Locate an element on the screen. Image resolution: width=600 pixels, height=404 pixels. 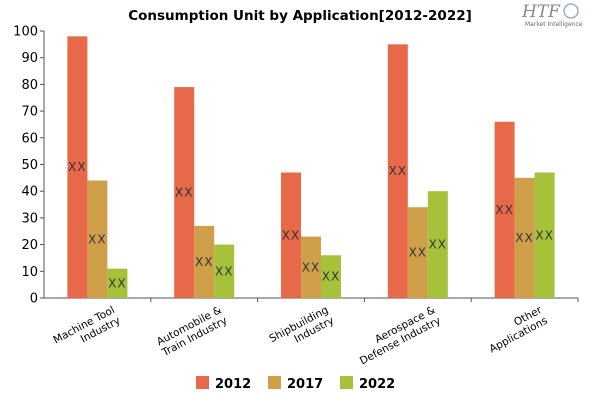
y-tick-label: 0 is located at coordinates (34, 299).